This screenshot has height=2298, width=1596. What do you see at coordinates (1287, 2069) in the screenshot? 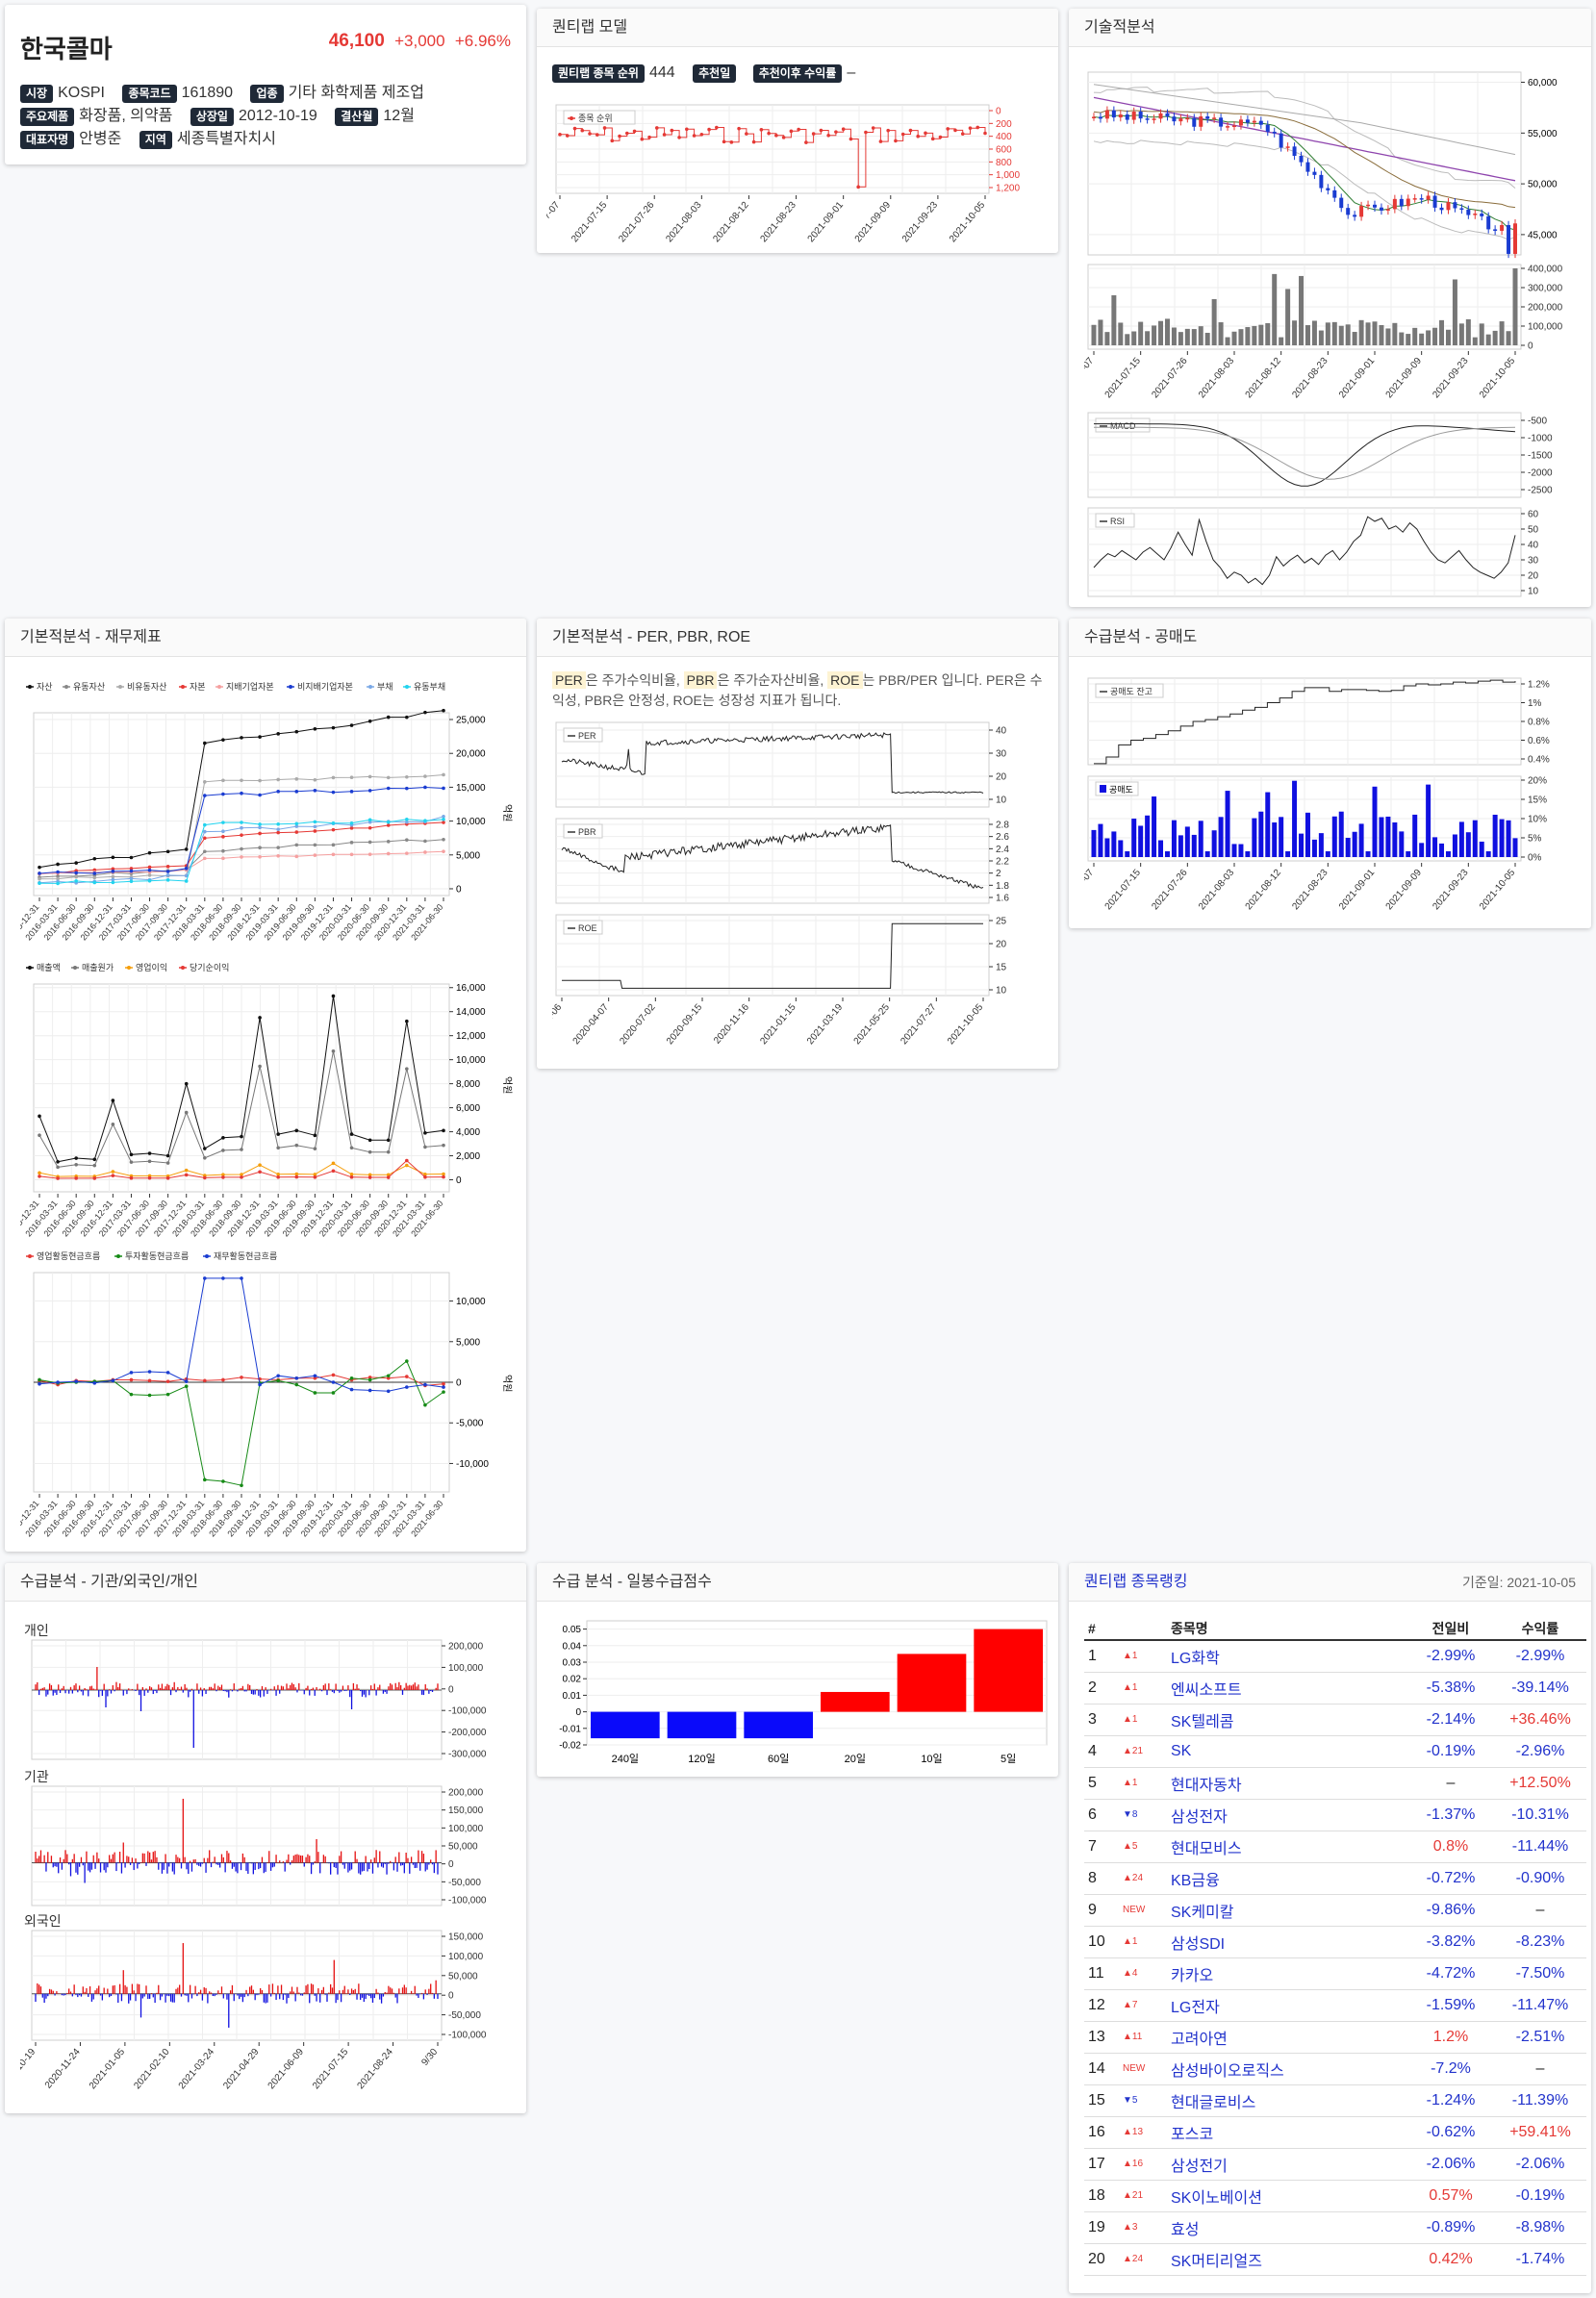
I see `stock-name-link: 삼성바이오로직스` at bounding box center [1287, 2069].